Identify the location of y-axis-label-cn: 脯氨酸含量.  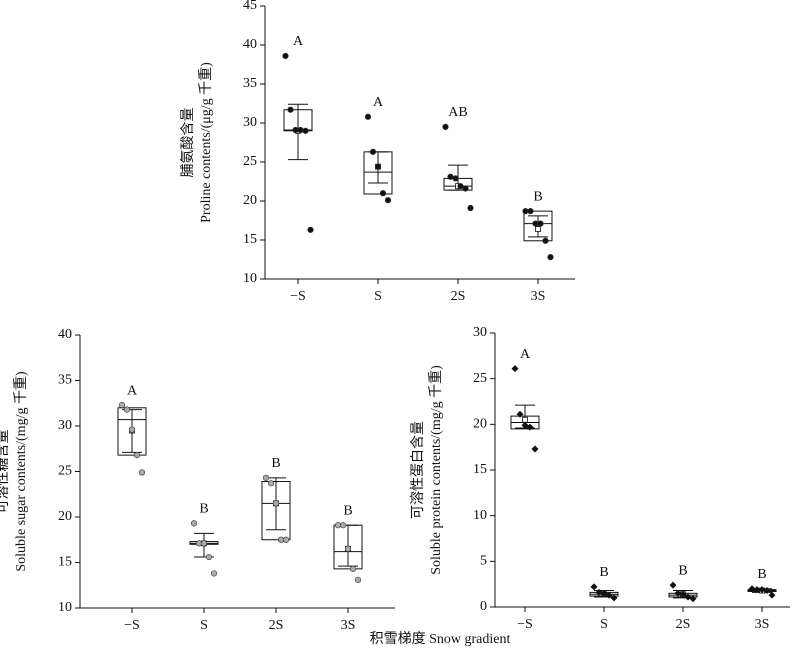
(188, 143).